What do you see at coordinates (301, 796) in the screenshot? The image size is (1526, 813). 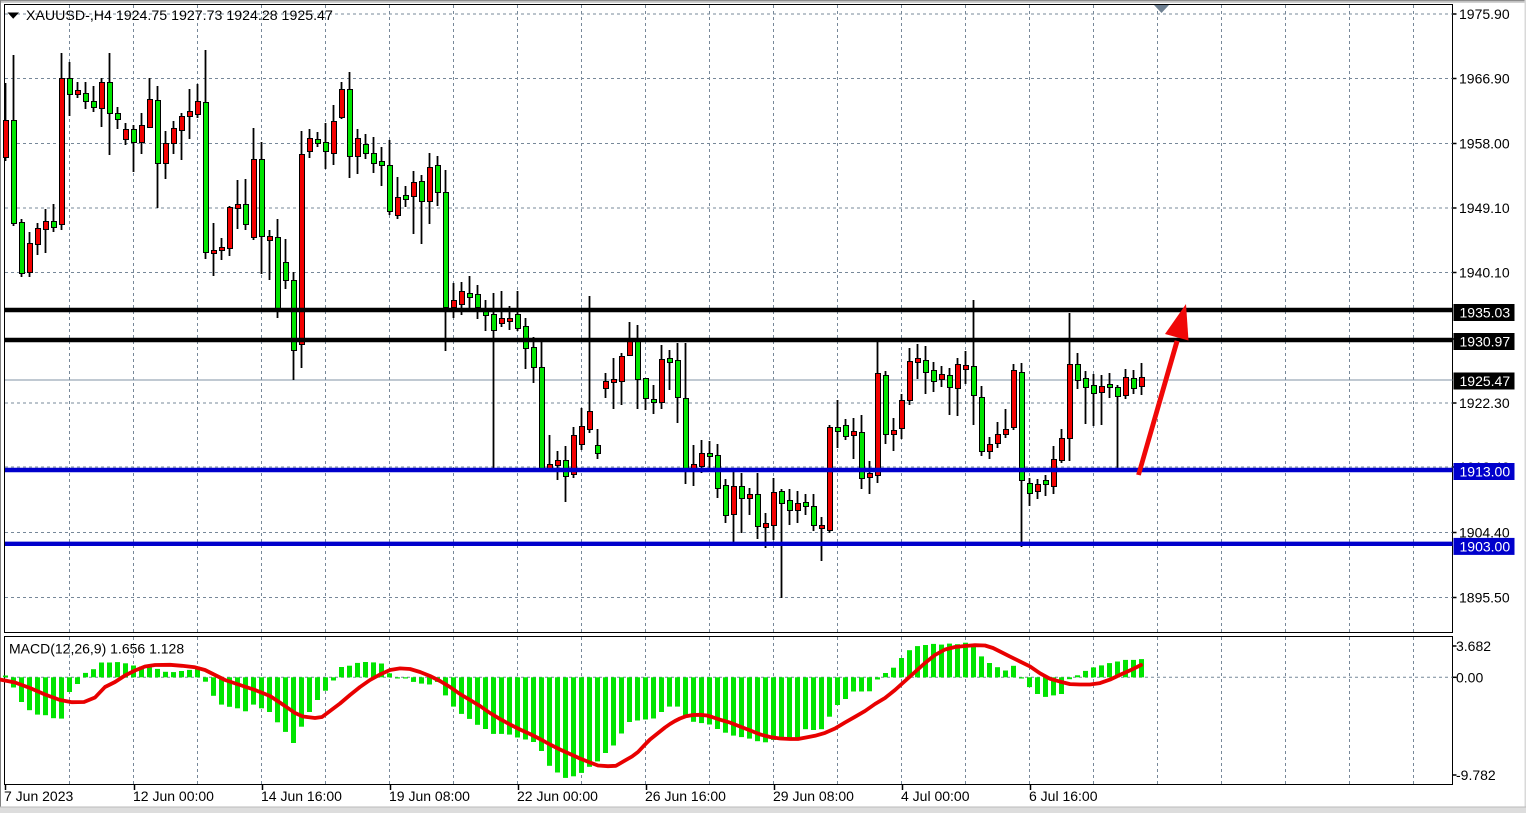 I see `svg-text: 14 Jun 16:00` at bounding box center [301, 796].